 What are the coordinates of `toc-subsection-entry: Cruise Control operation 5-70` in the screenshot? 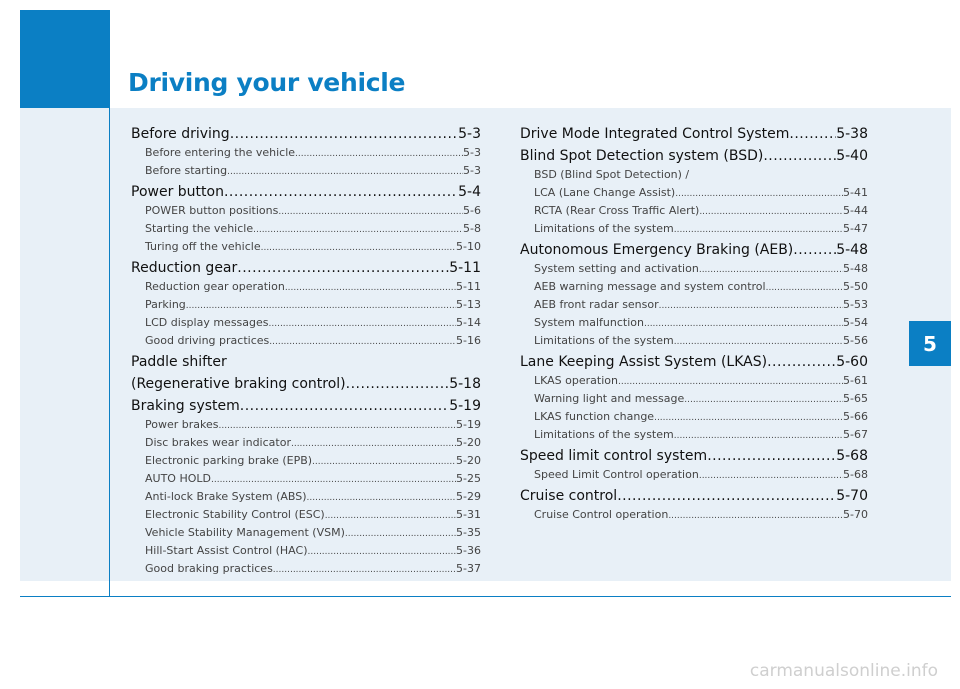 It's located at (694, 515).